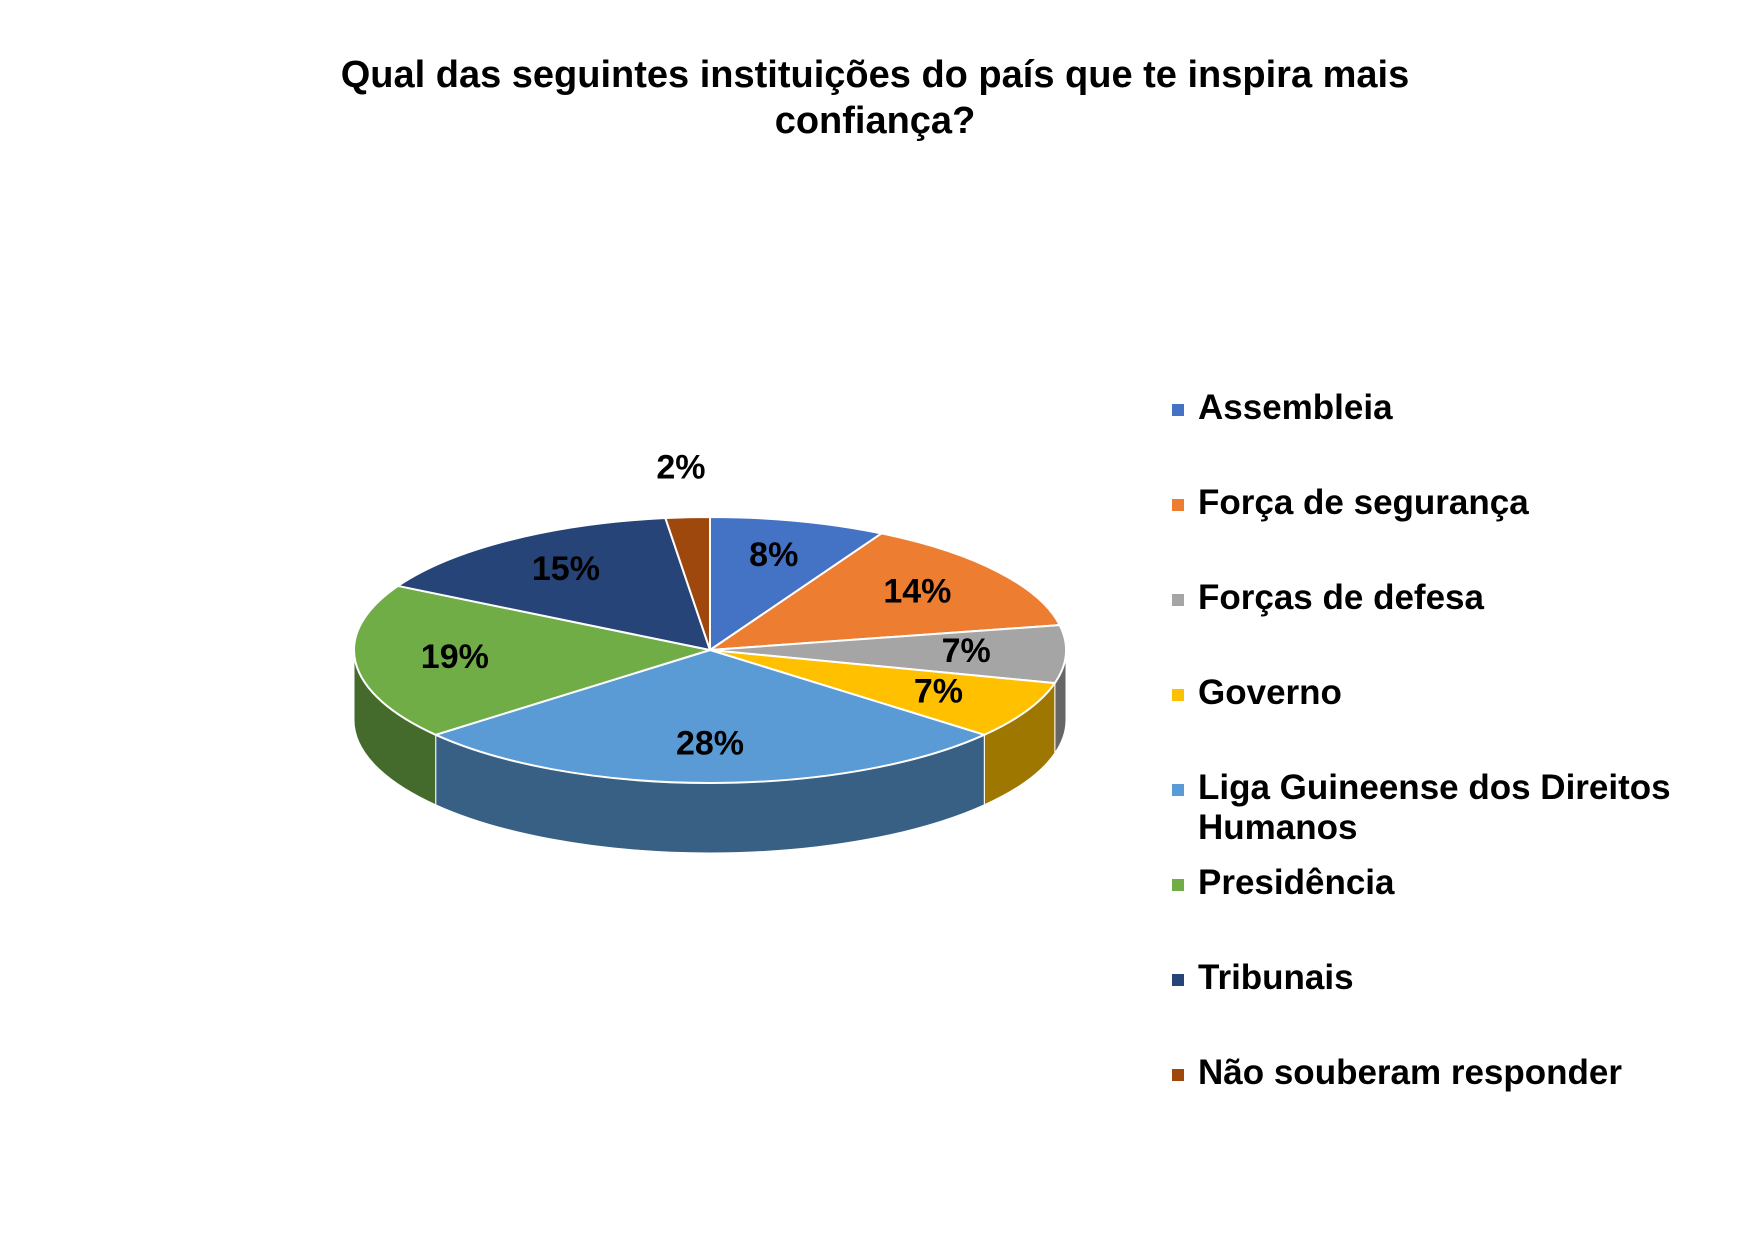  What do you see at coordinates (566, 569) in the screenshot?
I see `data-label: 15%` at bounding box center [566, 569].